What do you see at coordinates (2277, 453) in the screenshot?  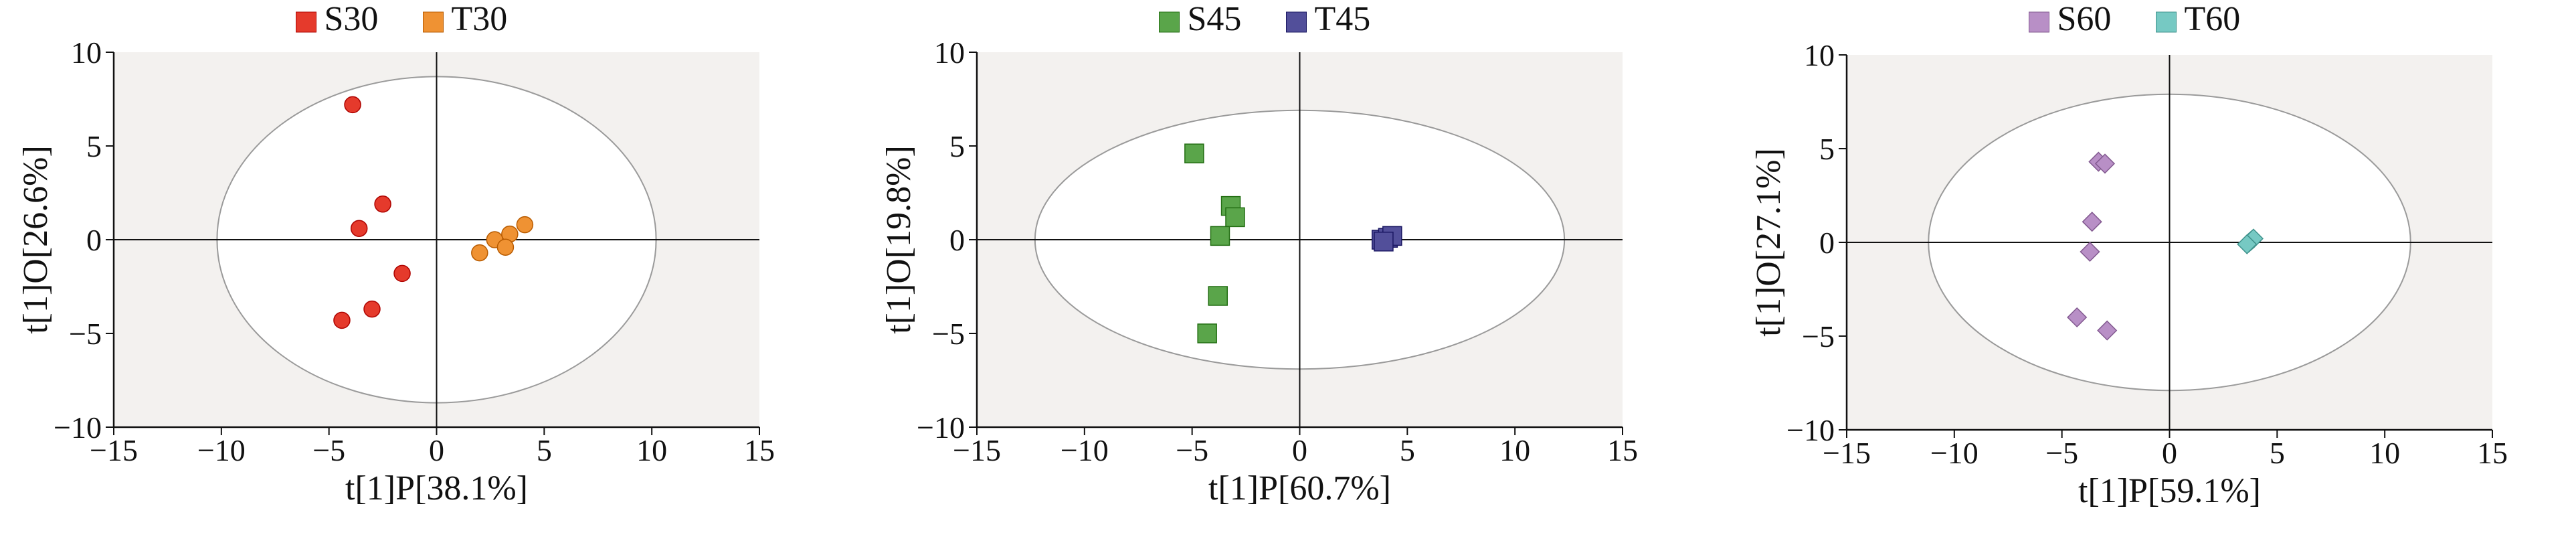 I see `chart-3-x-tick-label: 5` at bounding box center [2277, 453].